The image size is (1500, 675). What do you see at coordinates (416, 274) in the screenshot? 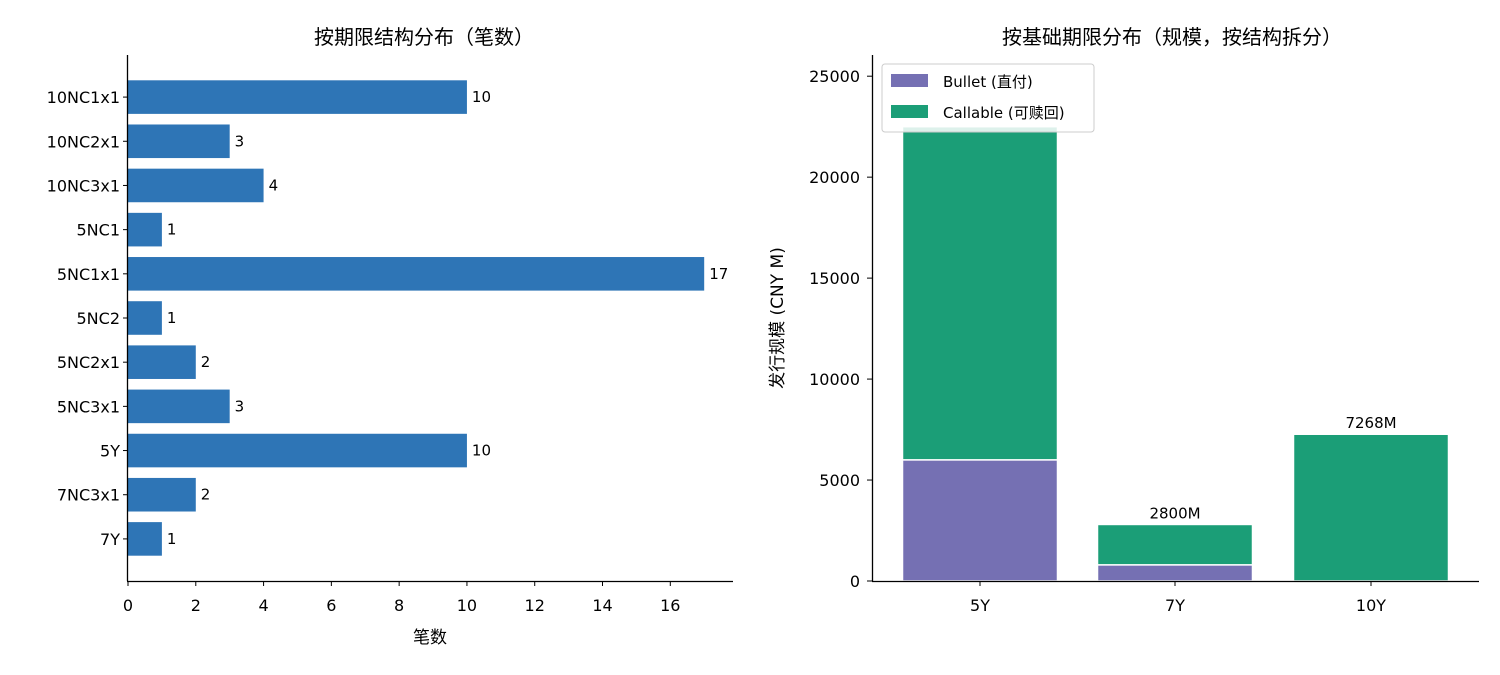
I see `bar-5NC1x1` at bounding box center [416, 274].